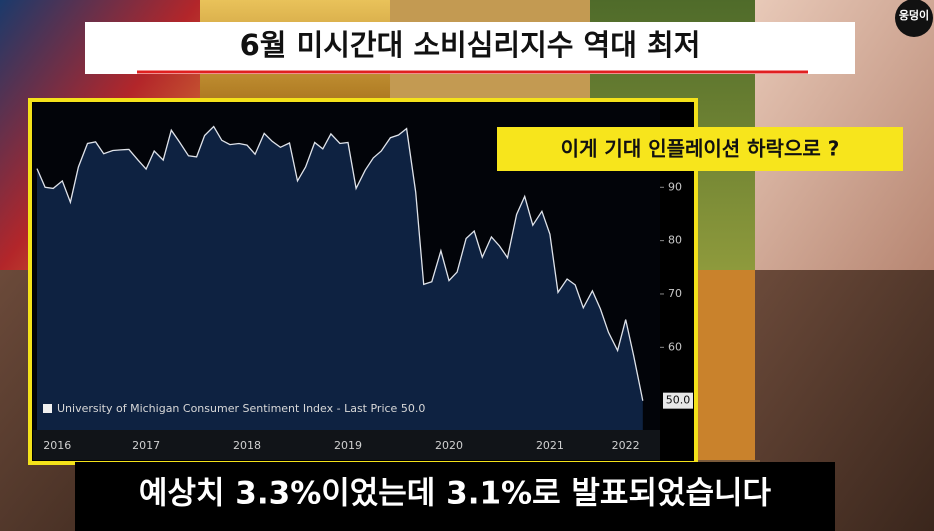 Image resolution: width=934 pixels, height=531 pixels. Describe the element at coordinates (146, 445) in the screenshot. I see `x-tick-label: 2017` at that location.